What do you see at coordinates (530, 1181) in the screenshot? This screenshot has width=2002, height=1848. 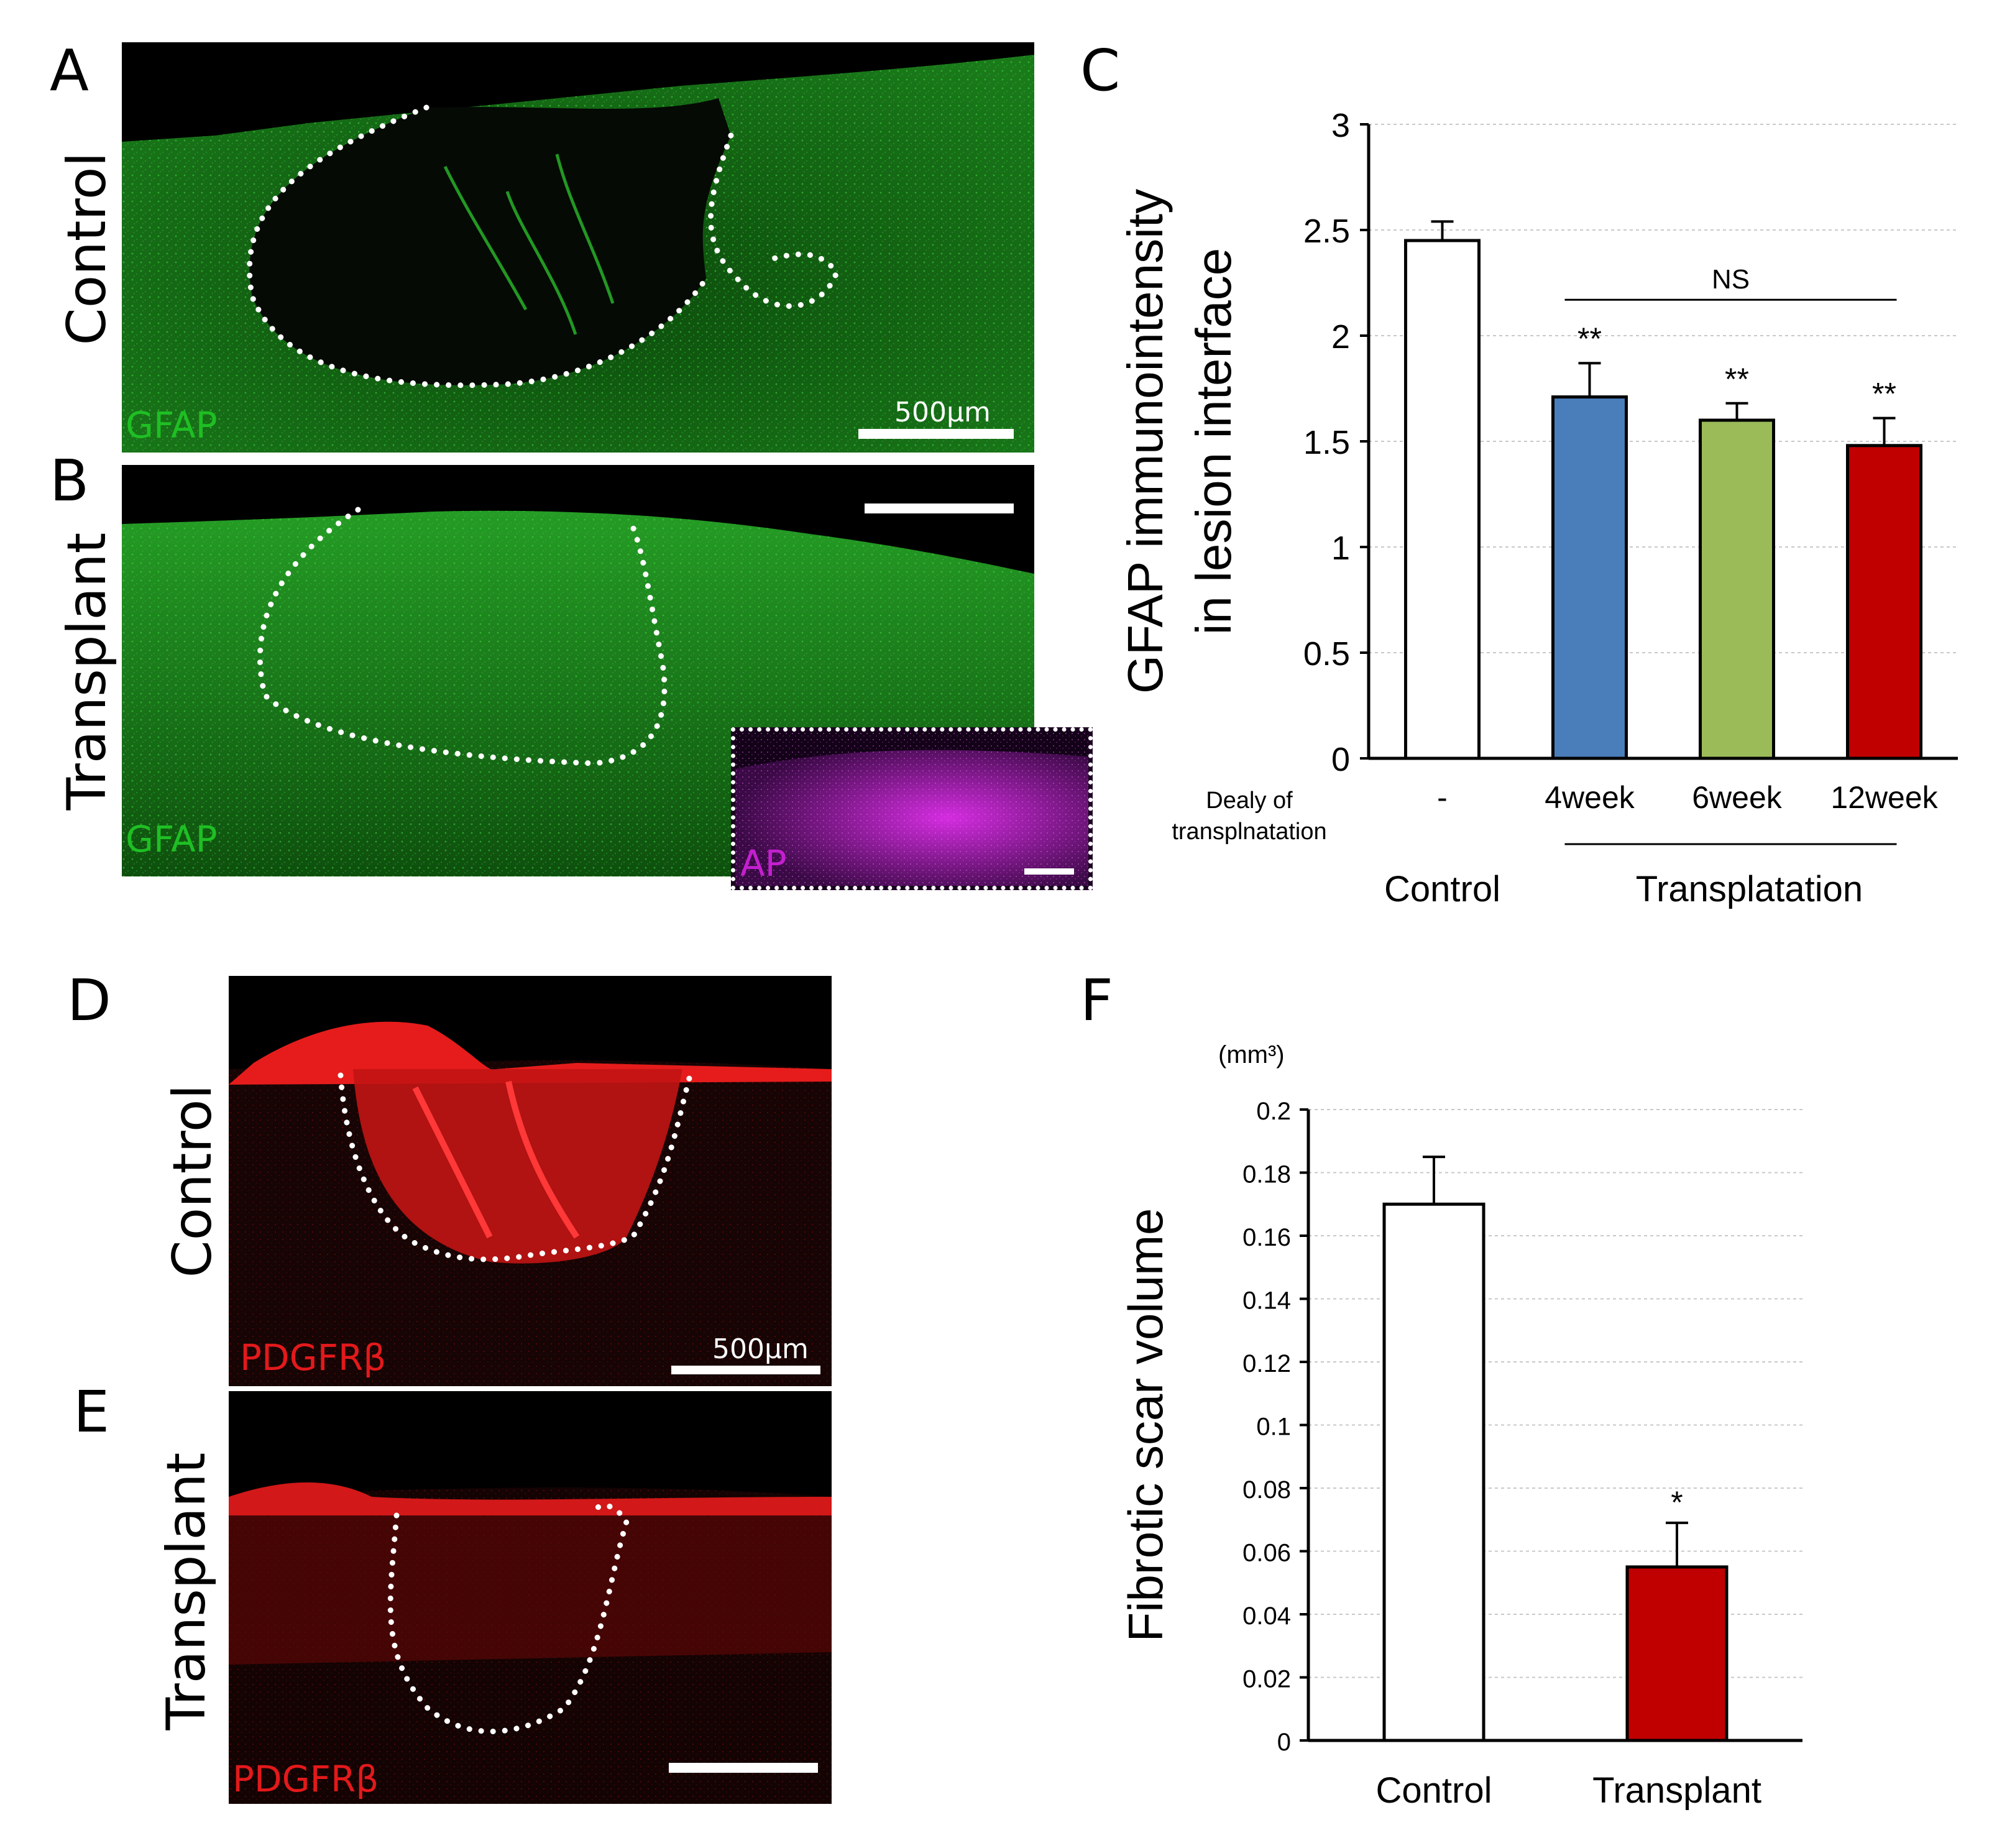 I see `micrograph-d: PDGFRβ 500µm` at bounding box center [530, 1181].